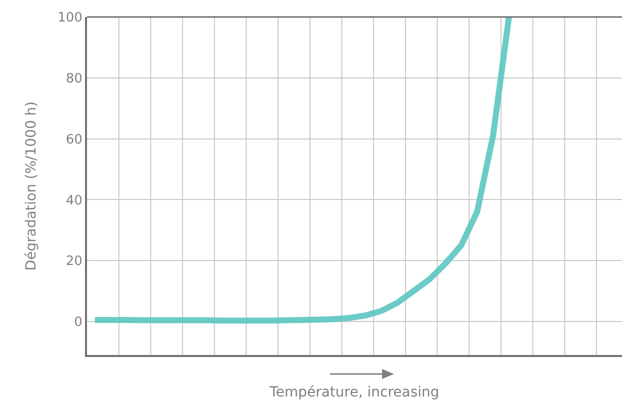 Image resolution: width=622 pixels, height=406 pixels. I want to click on y-tick-label: 60, so click(74, 140).